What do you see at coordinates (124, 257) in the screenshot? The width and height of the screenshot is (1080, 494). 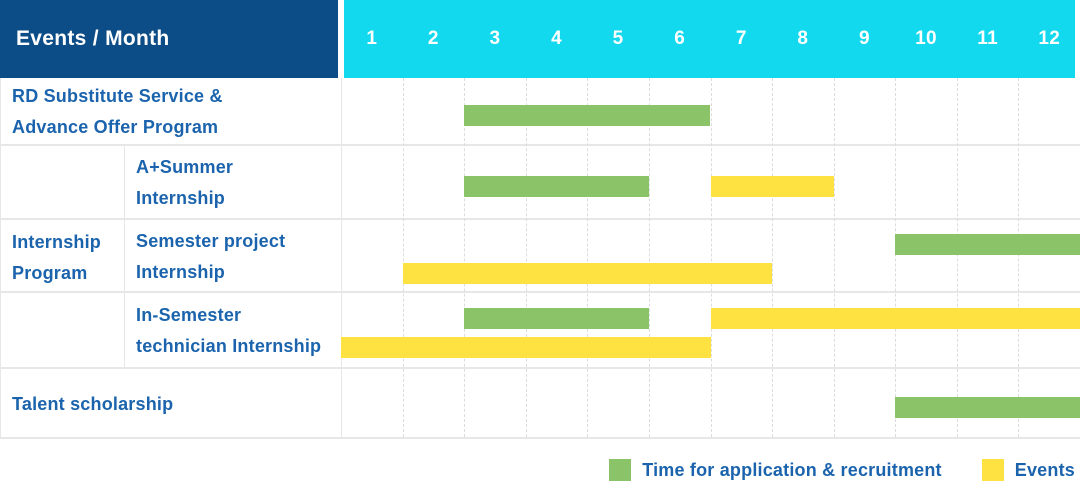 I see `group-column-divider` at bounding box center [124, 257].